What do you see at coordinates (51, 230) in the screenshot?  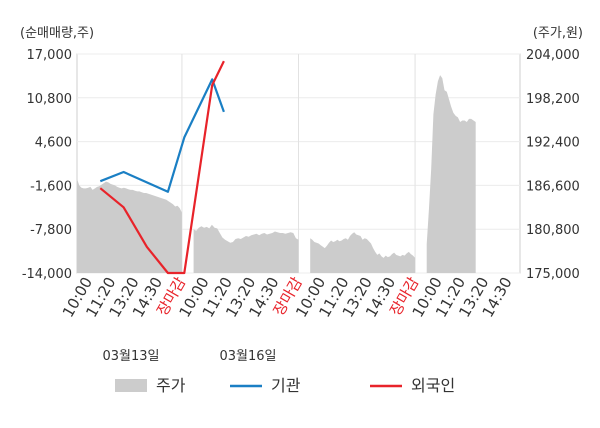 I see `left-tick-label: -7,800` at bounding box center [51, 230].